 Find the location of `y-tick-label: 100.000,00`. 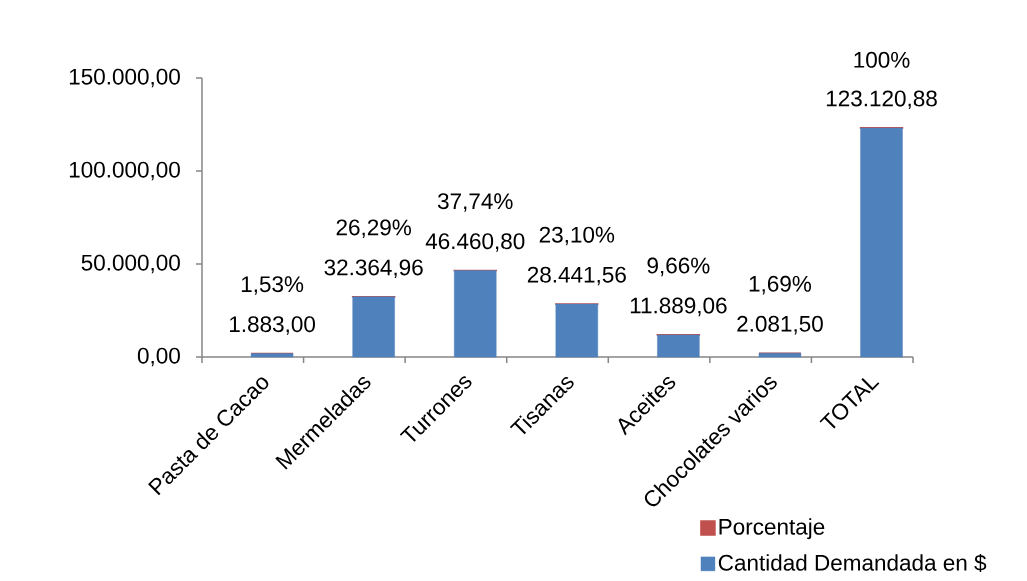

y-tick-label: 100.000,00 is located at coordinates (124, 171).